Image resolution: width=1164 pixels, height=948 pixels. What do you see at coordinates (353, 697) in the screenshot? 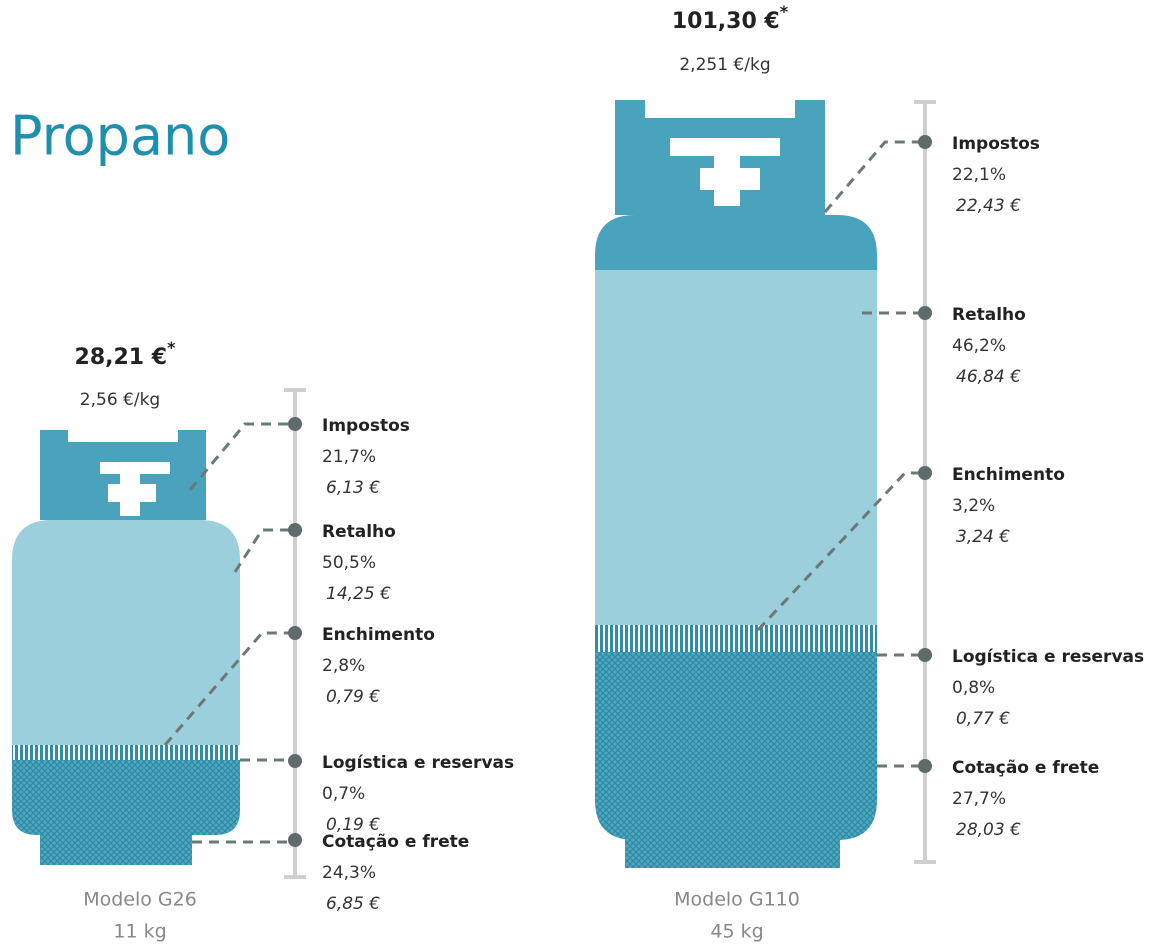
I see `component-amount: 0,79 €` at bounding box center [353, 697].